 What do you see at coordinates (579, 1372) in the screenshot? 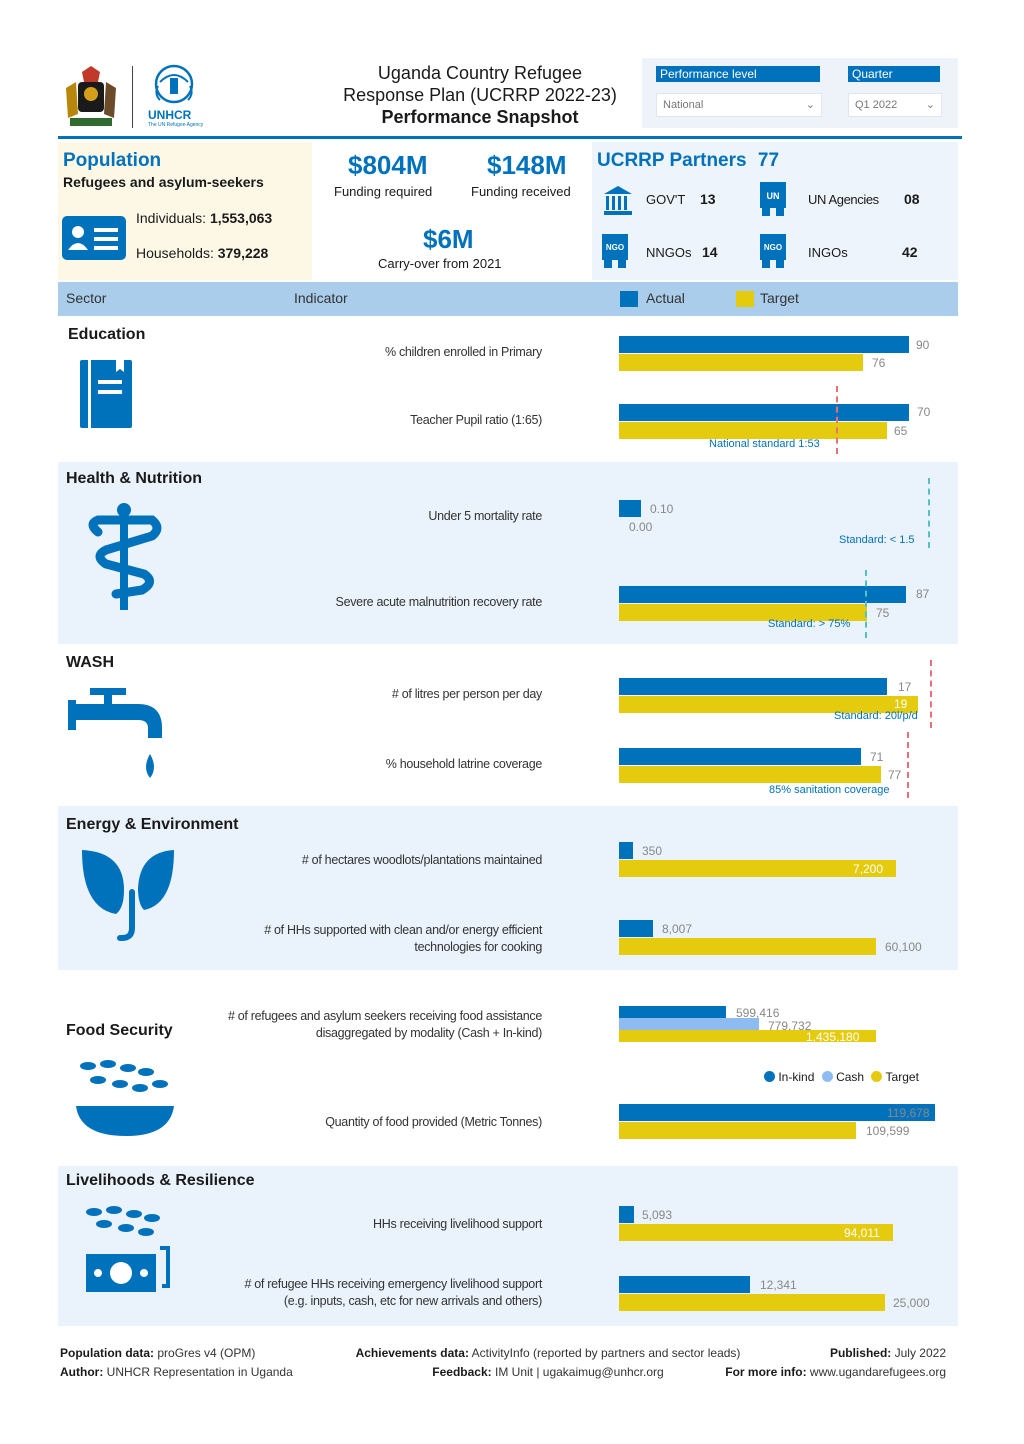
I see `footer-feedback-value: IM Unit | ugakaimug@unhcr.org` at bounding box center [579, 1372].